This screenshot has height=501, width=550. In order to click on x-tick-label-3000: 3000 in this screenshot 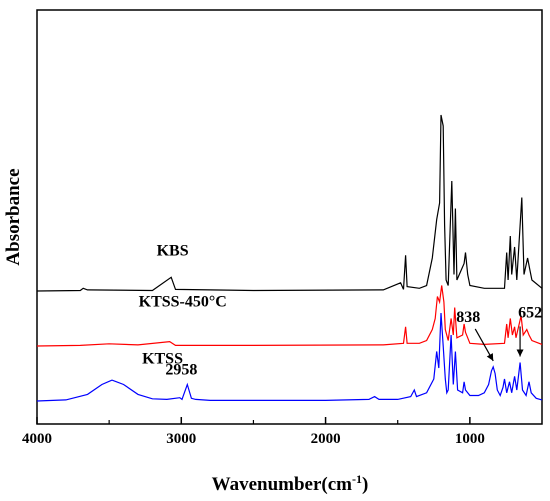, I will do `click(181, 439)`.